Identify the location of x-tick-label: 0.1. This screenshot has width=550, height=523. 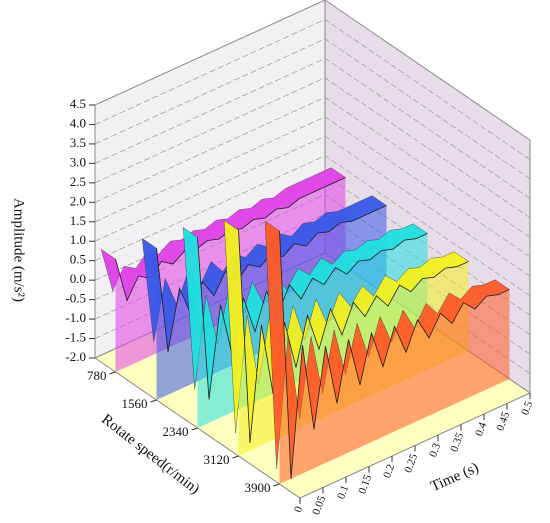
(343, 492).